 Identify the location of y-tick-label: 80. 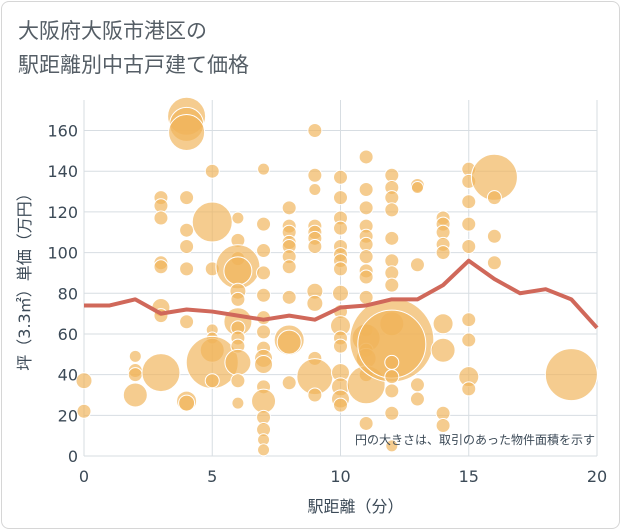
(68, 293).